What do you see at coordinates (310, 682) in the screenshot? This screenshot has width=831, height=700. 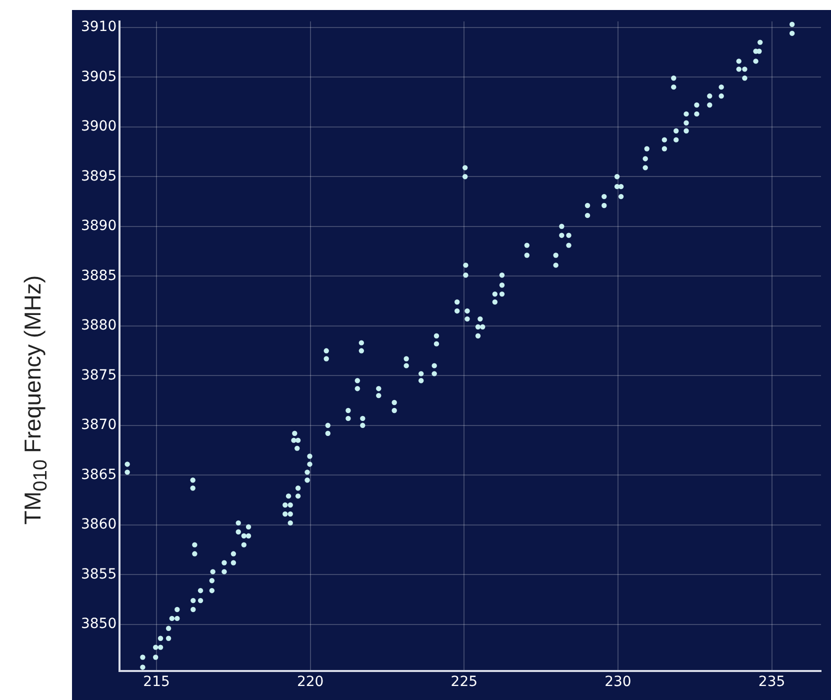 I see `x-tick-label: 220` at bounding box center [310, 682].